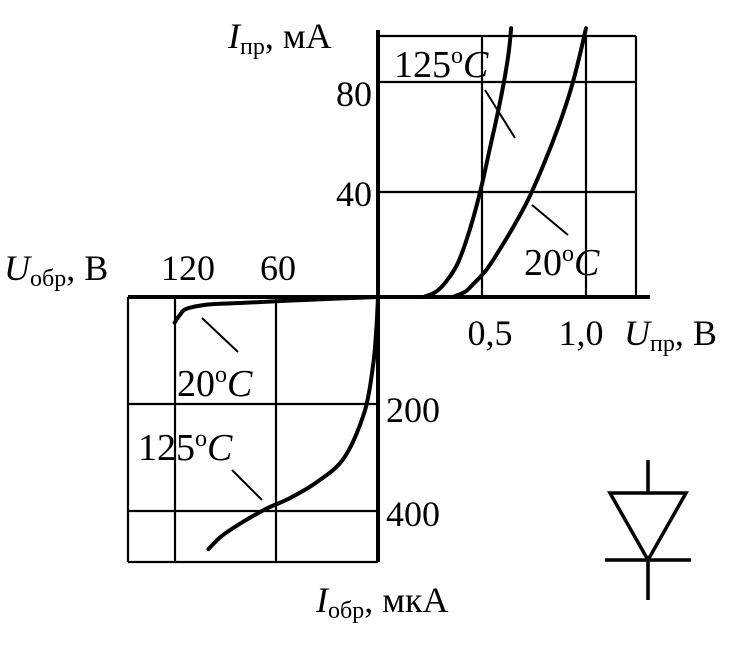 The height and width of the screenshot is (663, 754). Describe the element at coordinates (201, 439) in the screenshot. I see `rev-s1-deg: o` at that location.